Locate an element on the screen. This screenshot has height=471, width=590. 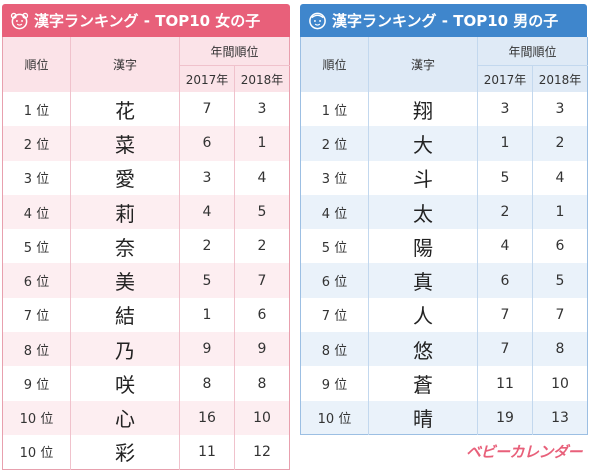
year-2018-cell: 3 is located at coordinates (560, 109).